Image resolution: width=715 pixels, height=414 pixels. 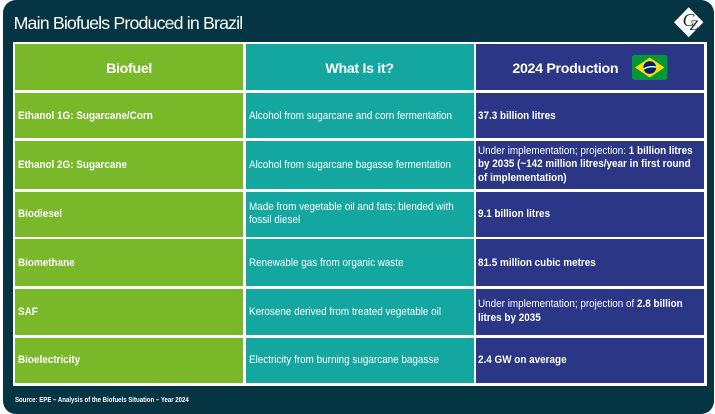 What do you see at coordinates (694, 26) in the screenshot?
I see `svg-text: Z` at bounding box center [694, 26].